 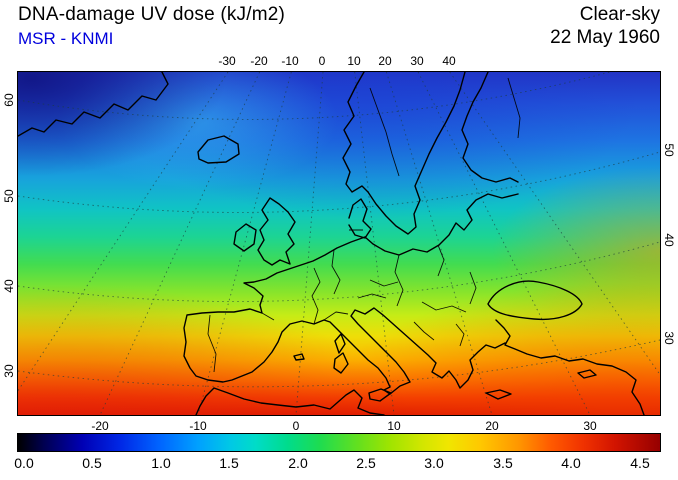 What do you see at coordinates (394, 426) in the screenshot?
I see `bottom-axis-tick: 10` at bounding box center [394, 426].